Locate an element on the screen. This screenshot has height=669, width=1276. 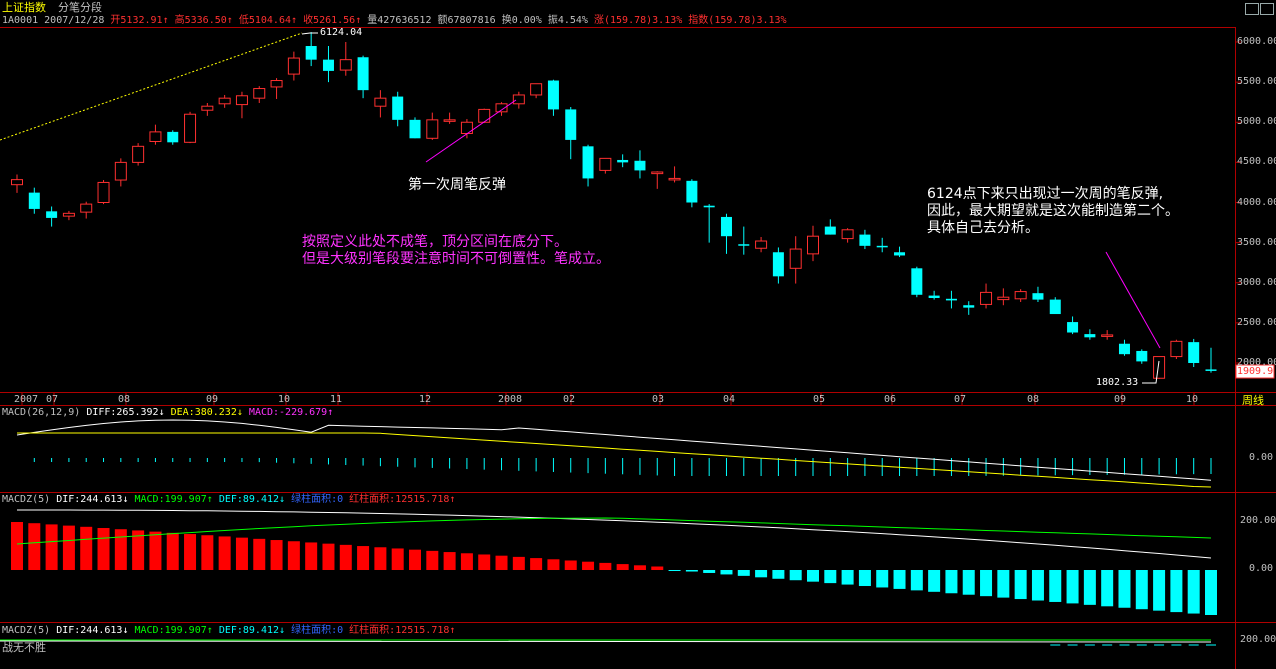
trend-line-dotted is located at coordinates (151, 86).